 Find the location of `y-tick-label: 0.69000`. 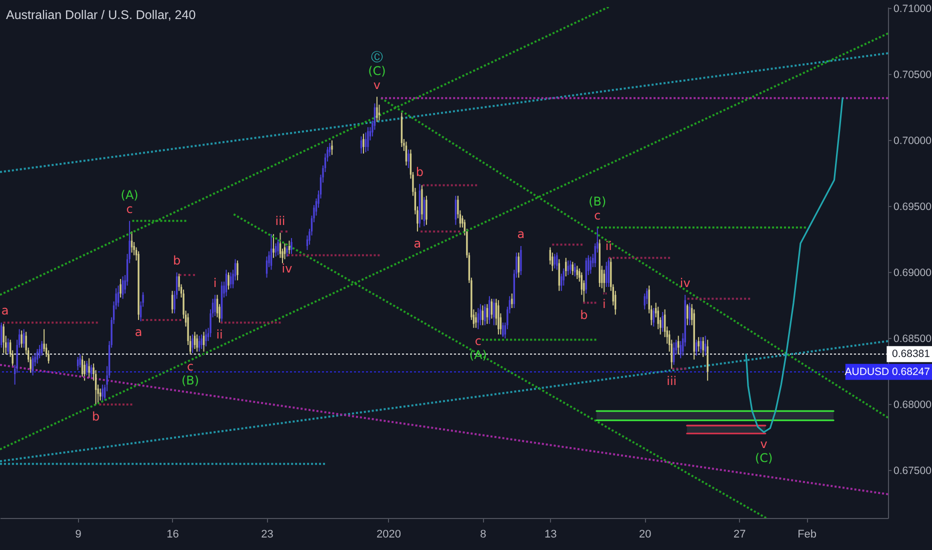

y-tick-label: 0.69000 is located at coordinates (913, 272).